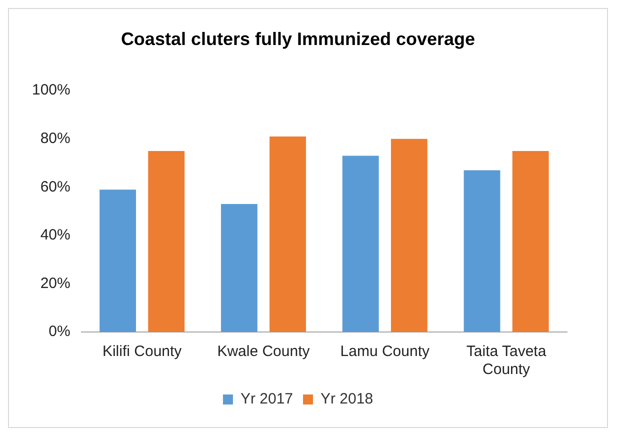  What do you see at coordinates (55, 139) in the screenshot?
I see `y-tick-label: 80%` at bounding box center [55, 139].